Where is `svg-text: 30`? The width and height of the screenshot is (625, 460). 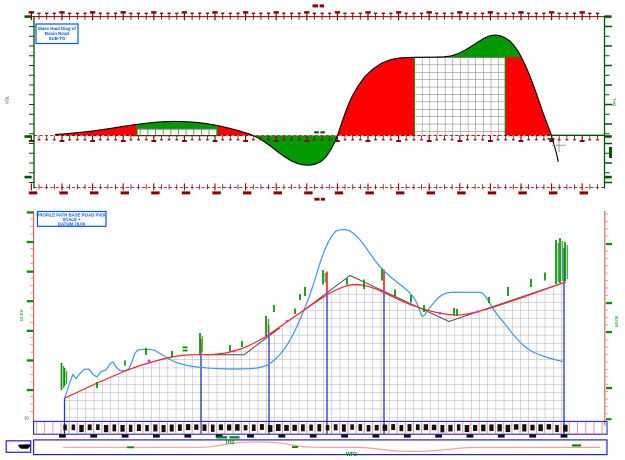 svg-text: 30 is located at coordinates (27, 418).